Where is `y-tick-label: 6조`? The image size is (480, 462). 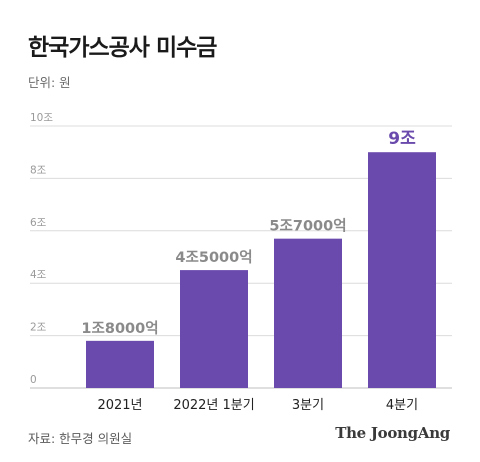 y-tick-label: 6조 is located at coordinates (38, 223).